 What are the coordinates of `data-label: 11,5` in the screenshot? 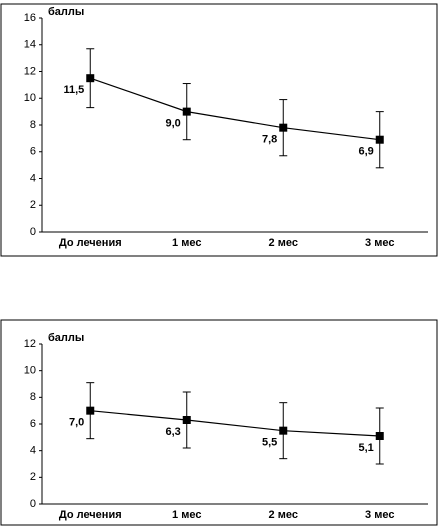 It's located at (73, 90).